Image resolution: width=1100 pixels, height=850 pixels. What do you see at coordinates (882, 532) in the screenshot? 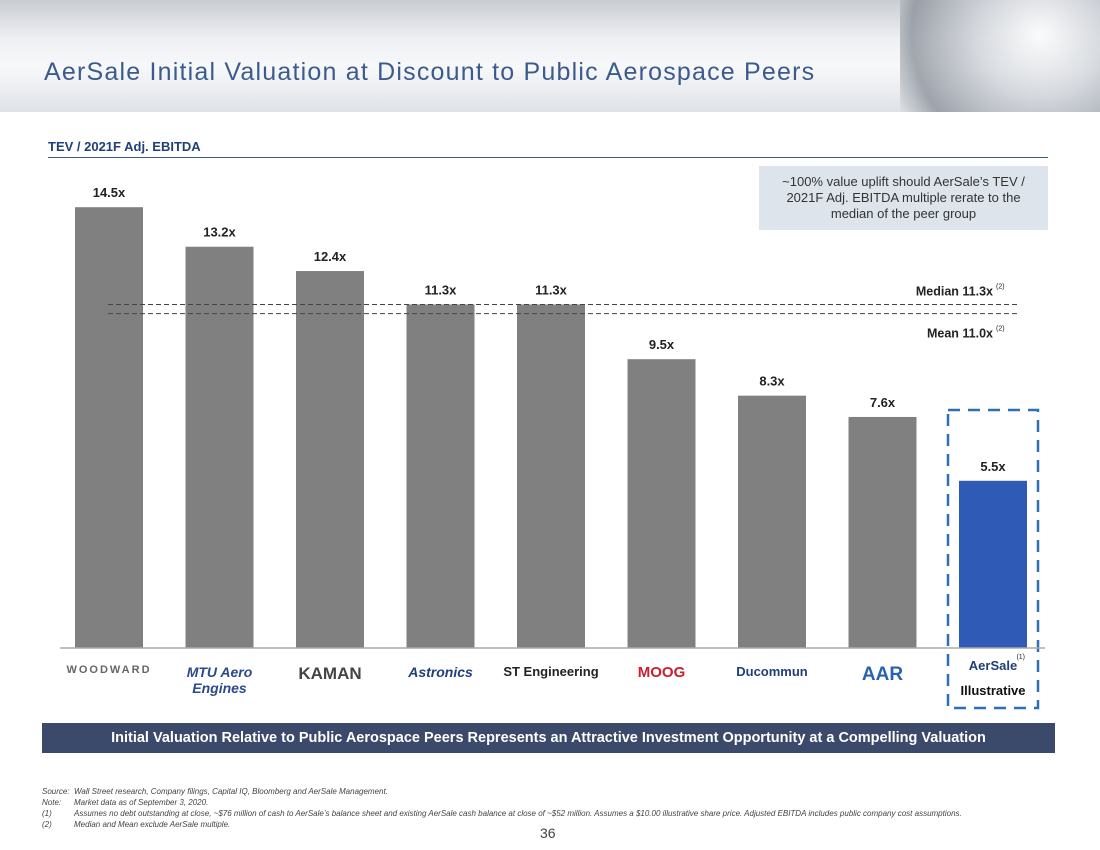
I see `bar-aar` at bounding box center [882, 532].